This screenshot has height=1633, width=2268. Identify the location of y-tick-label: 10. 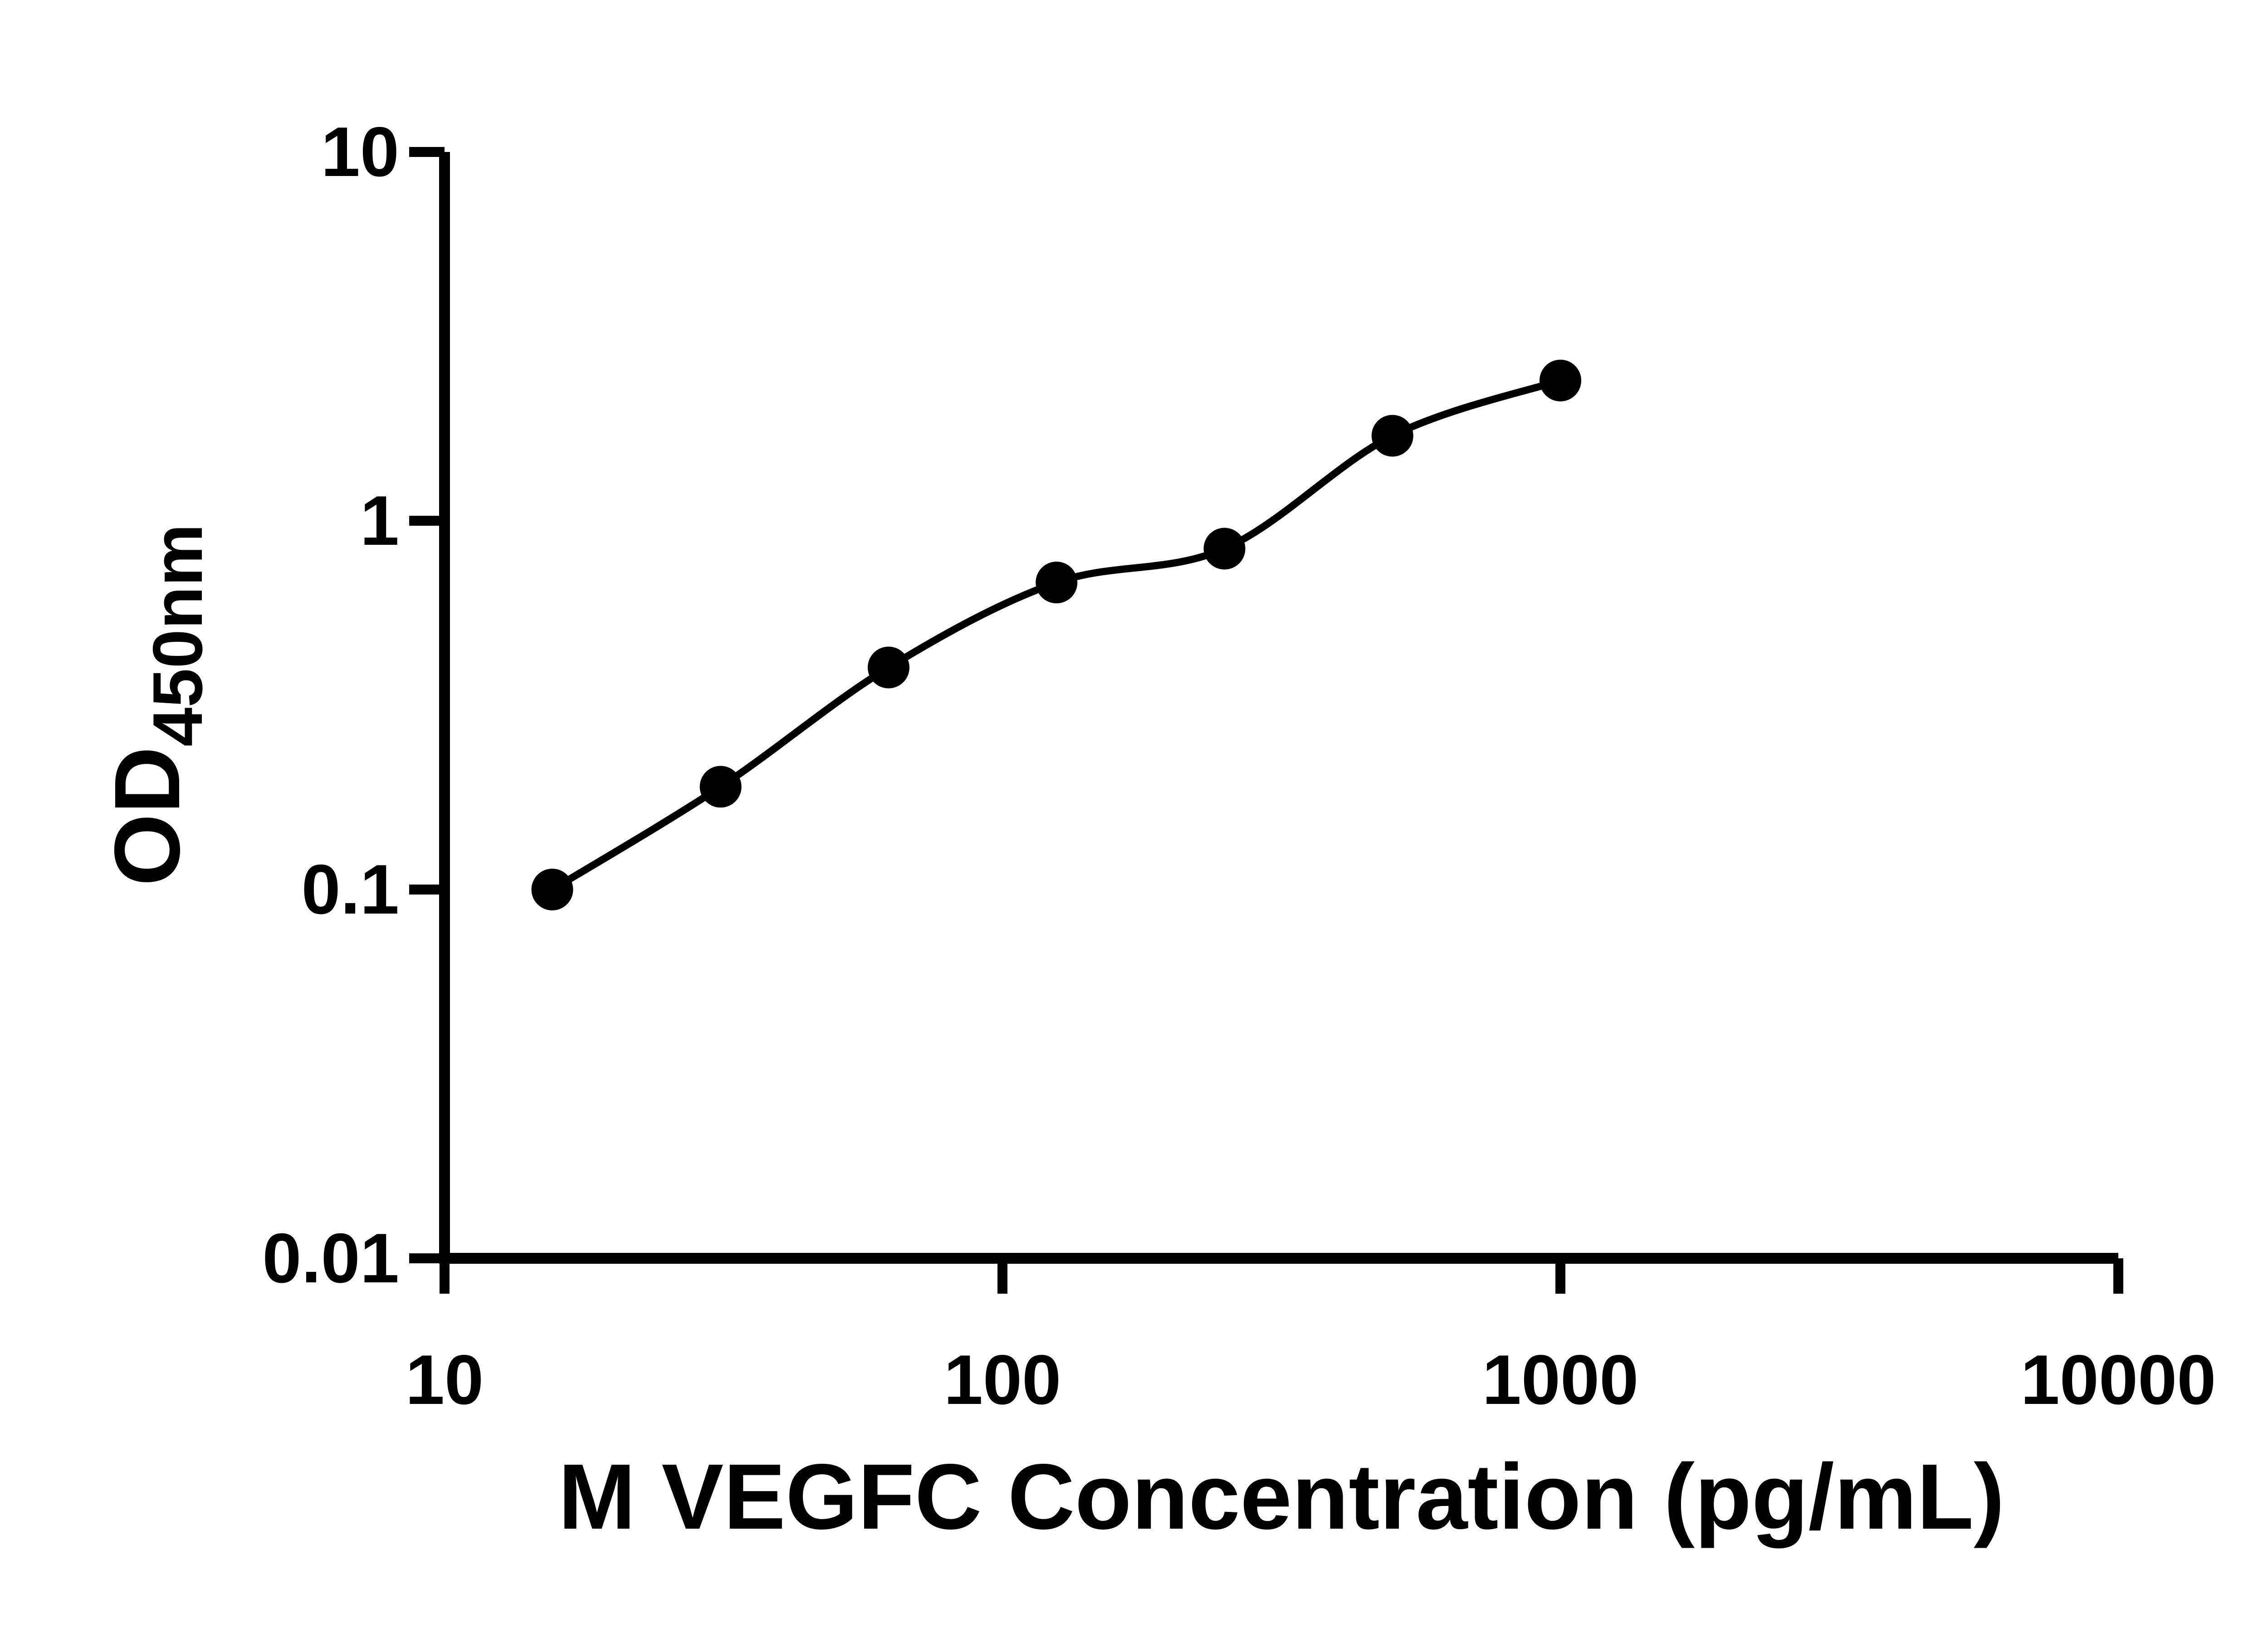
(360, 151).